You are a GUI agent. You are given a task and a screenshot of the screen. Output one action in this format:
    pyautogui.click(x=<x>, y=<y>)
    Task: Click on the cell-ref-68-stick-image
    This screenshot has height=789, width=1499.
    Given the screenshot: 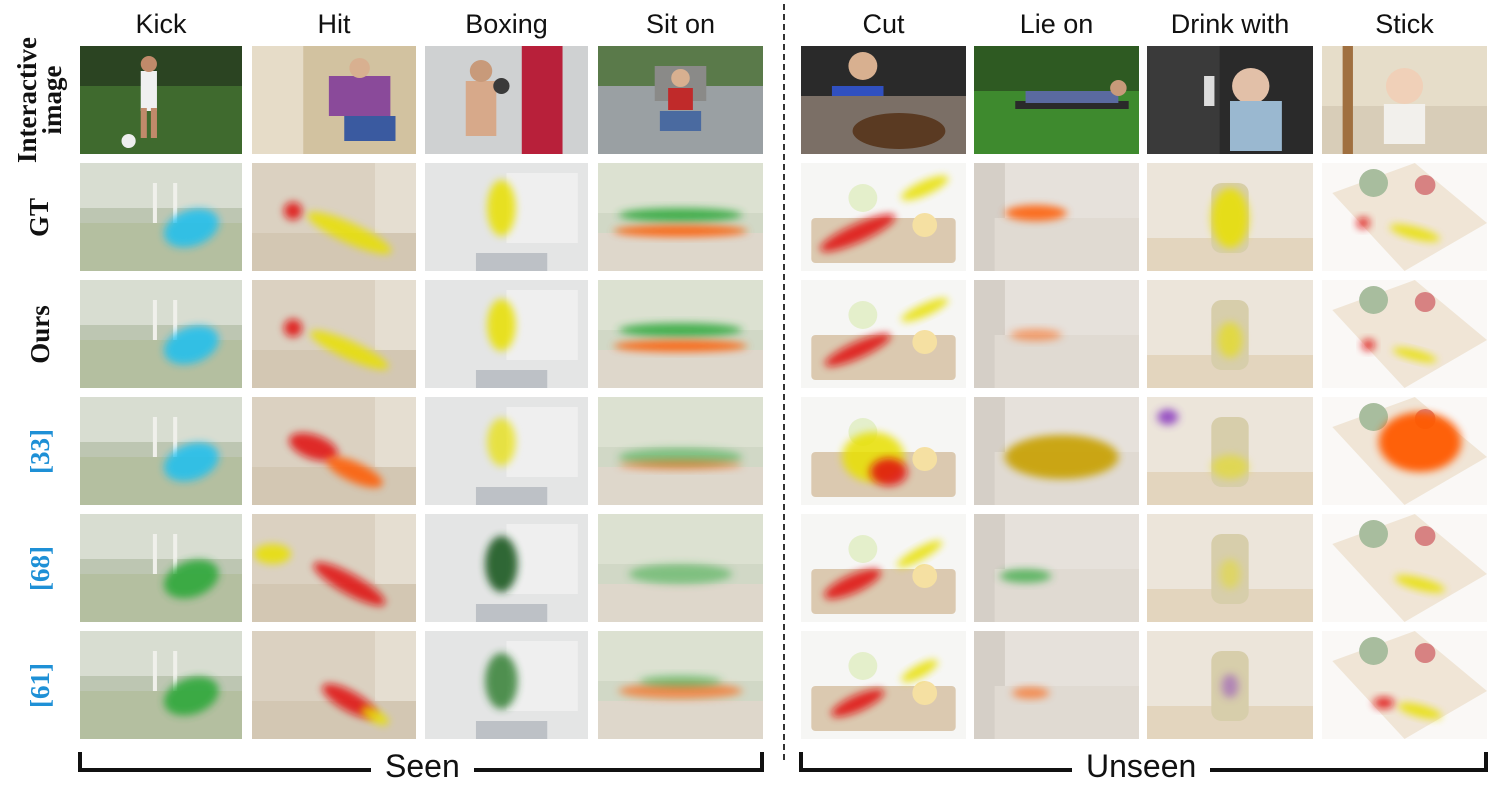 What is the action you would take?
    pyautogui.click(x=1404, y=568)
    